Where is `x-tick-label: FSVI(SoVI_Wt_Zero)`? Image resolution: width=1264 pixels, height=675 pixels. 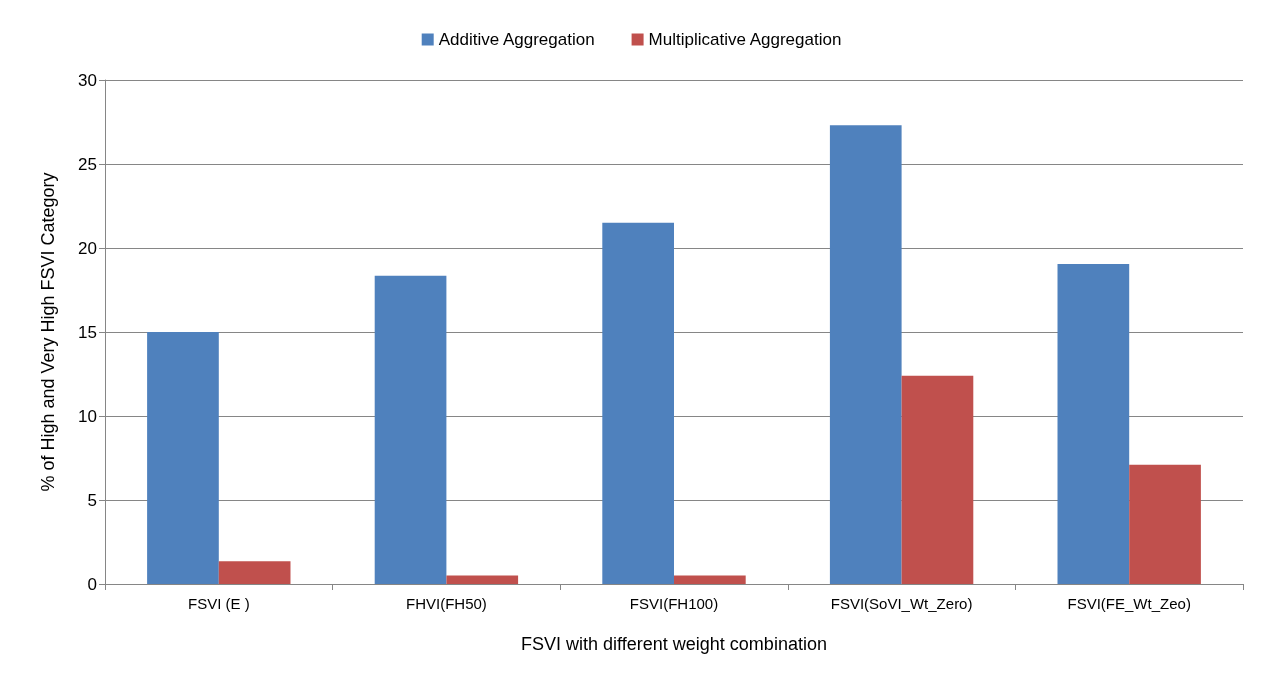 x-tick-label: FSVI(SoVI_Wt_Zero) is located at coordinates (901, 603).